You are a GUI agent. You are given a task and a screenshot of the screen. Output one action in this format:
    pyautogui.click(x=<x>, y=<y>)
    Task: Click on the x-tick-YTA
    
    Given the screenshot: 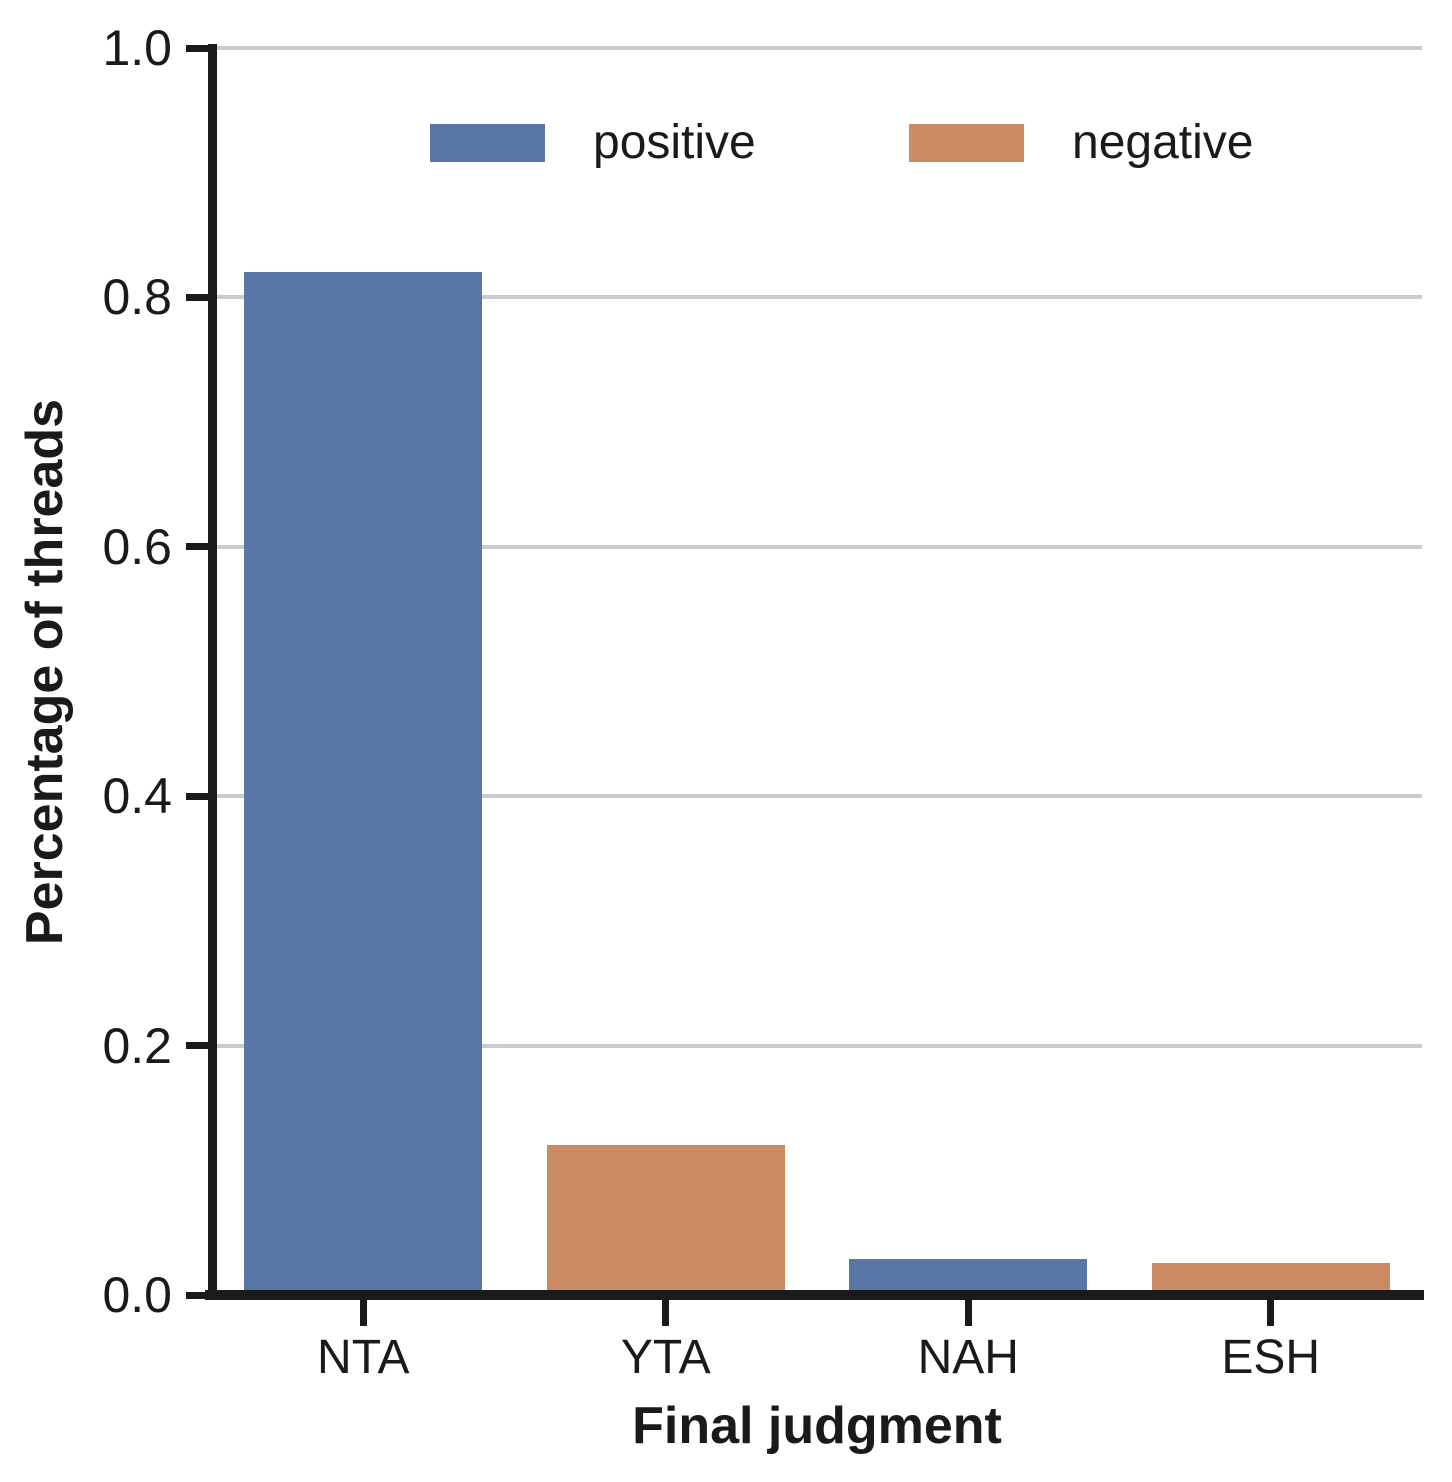 What is the action you would take?
    pyautogui.click(x=666, y=1313)
    